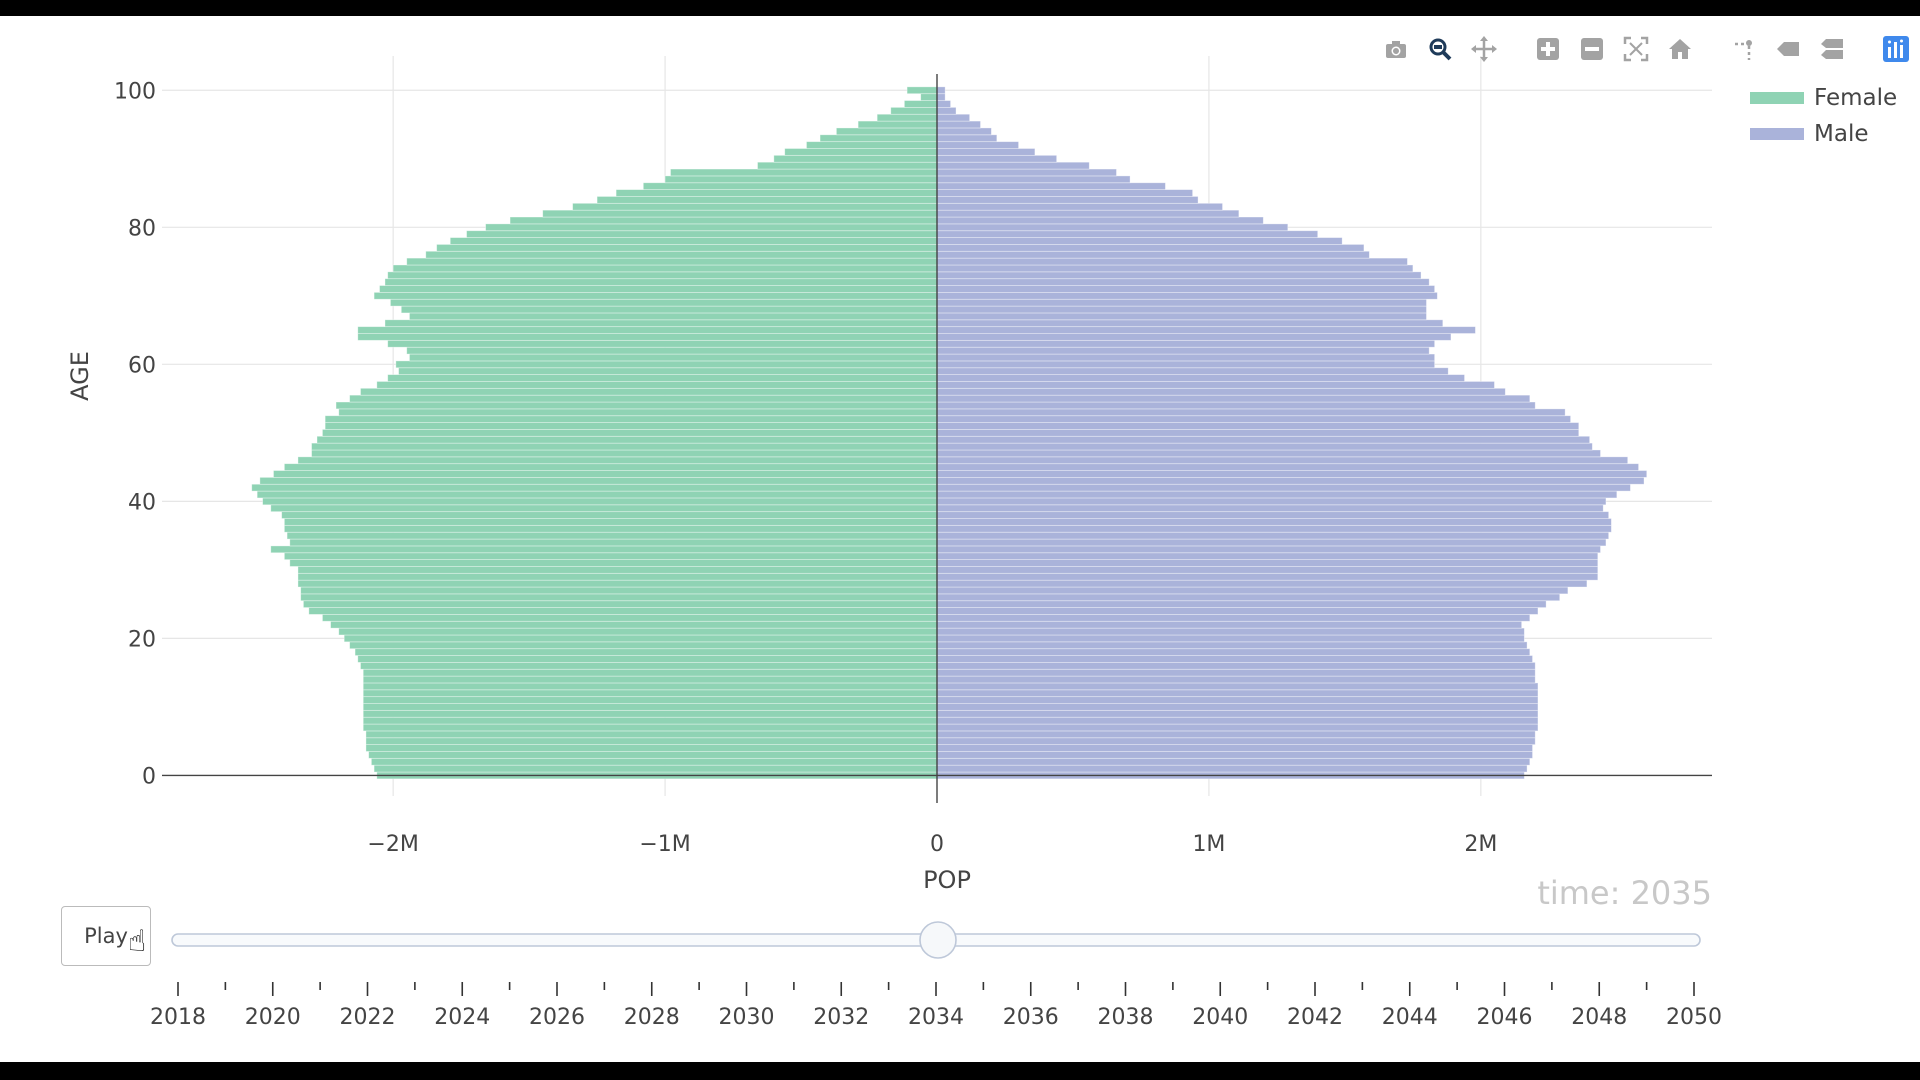 The height and width of the screenshot is (1080, 1920). What do you see at coordinates (936, 1017) in the screenshot?
I see `slider-tick-label: 2034` at bounding box center [936, 1017].